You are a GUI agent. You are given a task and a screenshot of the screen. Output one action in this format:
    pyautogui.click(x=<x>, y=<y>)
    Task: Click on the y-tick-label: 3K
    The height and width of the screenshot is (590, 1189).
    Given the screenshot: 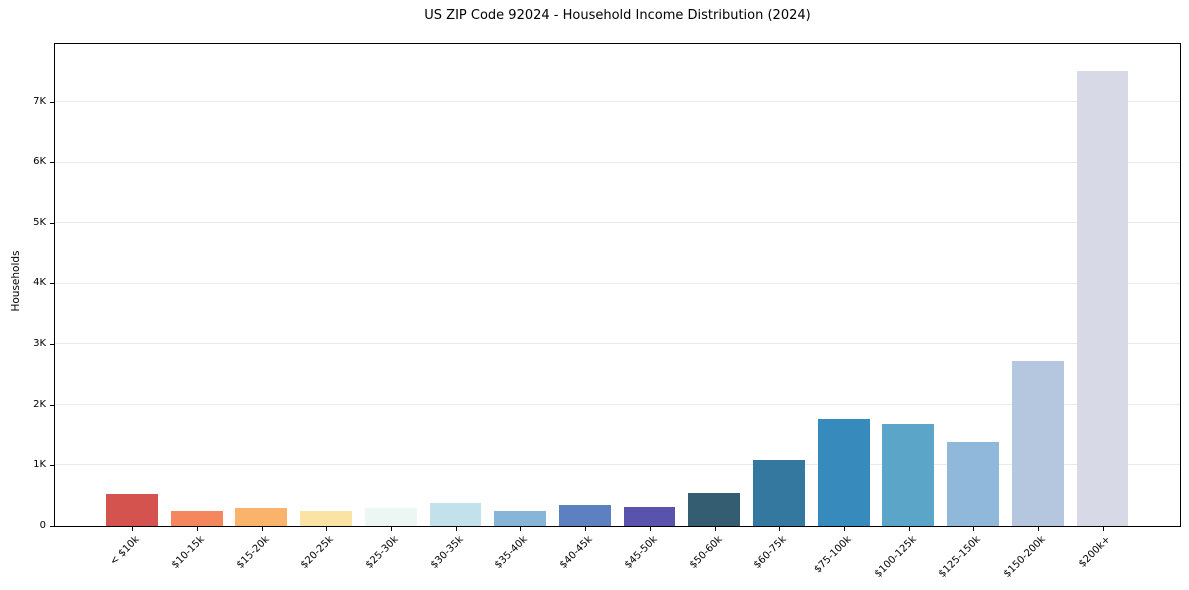 What is the action you would take?
    pyautogui.click(x=39, y=344)
    